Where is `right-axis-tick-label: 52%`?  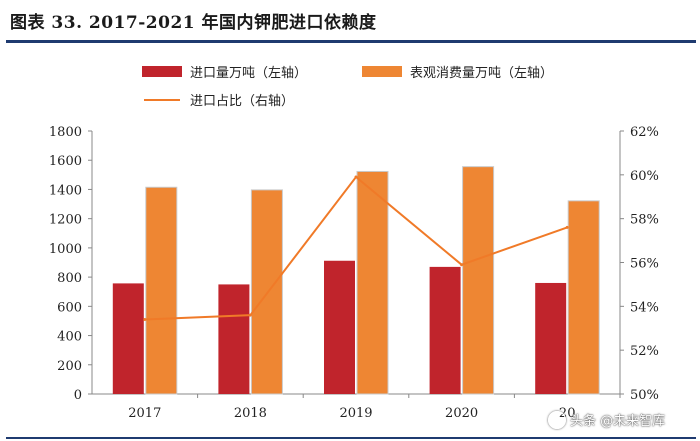 right-axis-tick-label: 52% is located at coordinates (644, 351).